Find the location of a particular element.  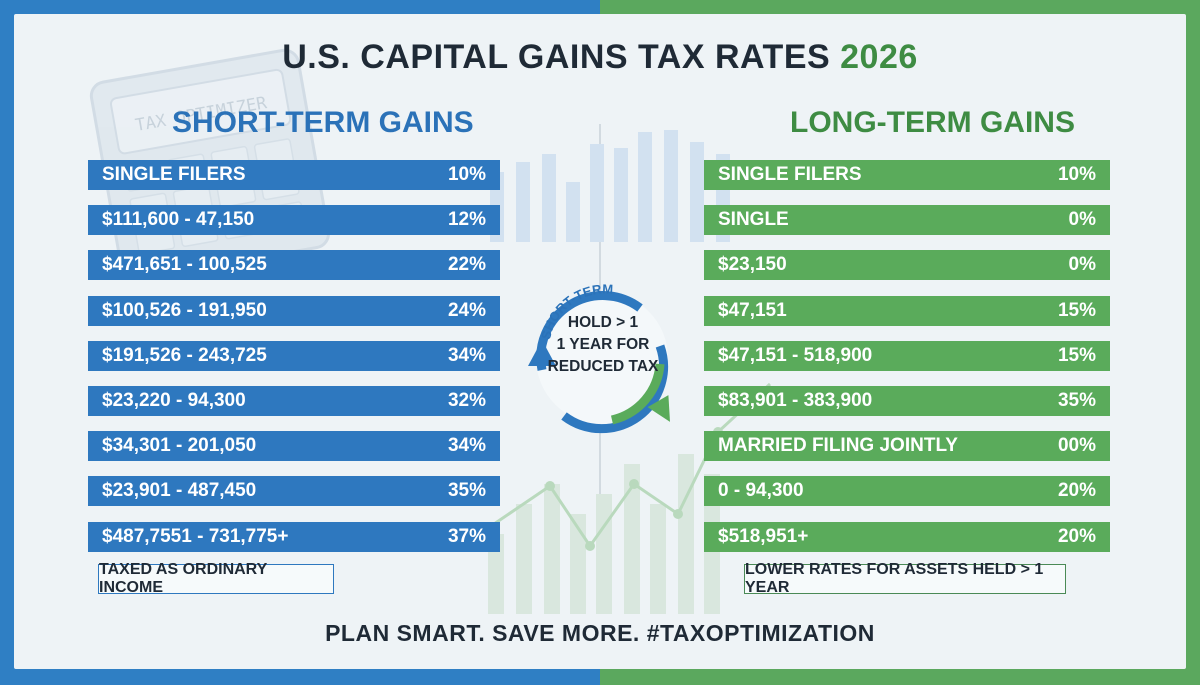

cycle-line-2: 1 YEAR FOR is located at coordinates (603, 344).